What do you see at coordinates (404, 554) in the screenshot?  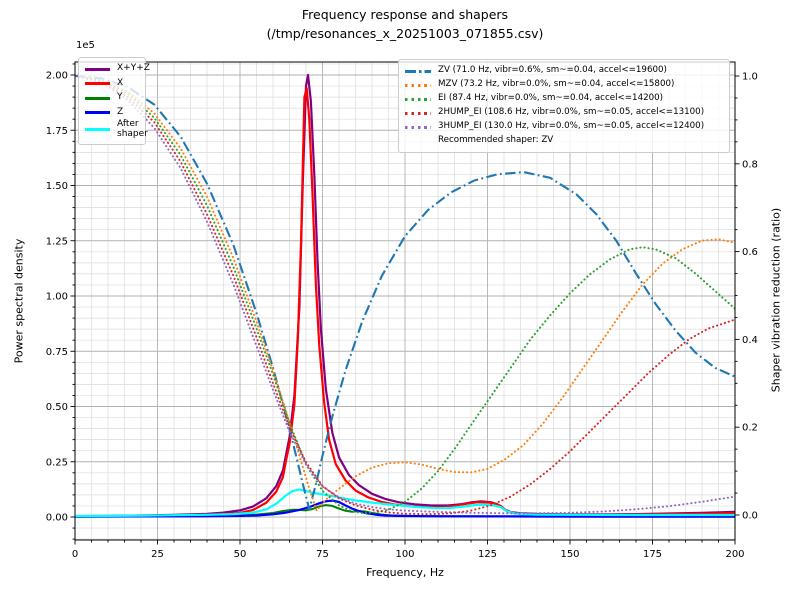 I see `x-tick-label: 100` at bounding box center [404, 554].